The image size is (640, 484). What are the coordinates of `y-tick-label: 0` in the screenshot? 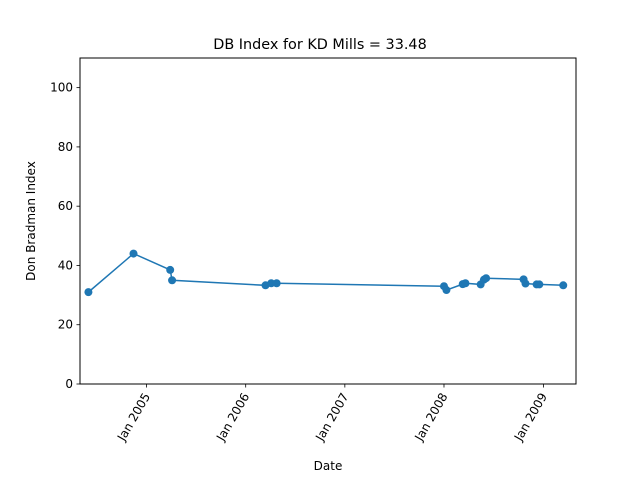 It's located at (69, 384).